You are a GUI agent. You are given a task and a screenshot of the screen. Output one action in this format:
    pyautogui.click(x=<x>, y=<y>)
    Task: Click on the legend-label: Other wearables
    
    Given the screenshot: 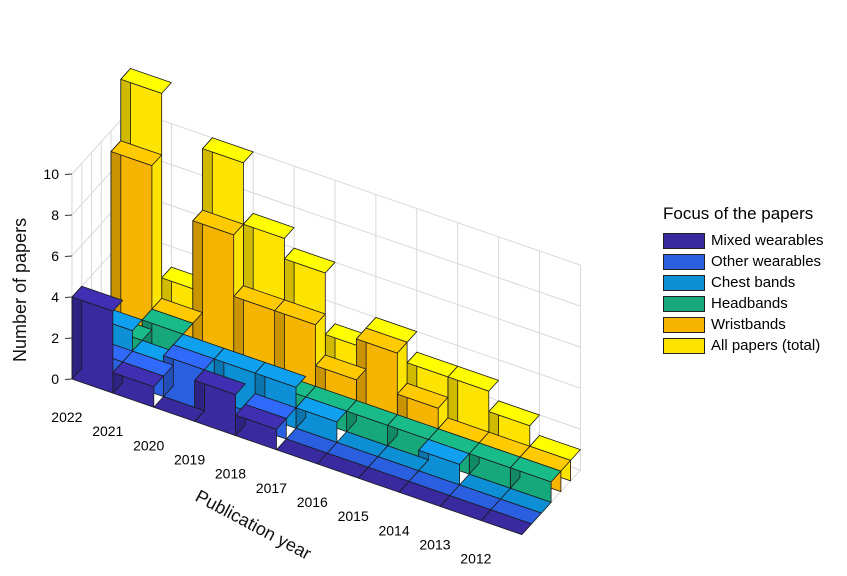 What is the action you would take?
    pyautogui.click(x=766, y=261)
    